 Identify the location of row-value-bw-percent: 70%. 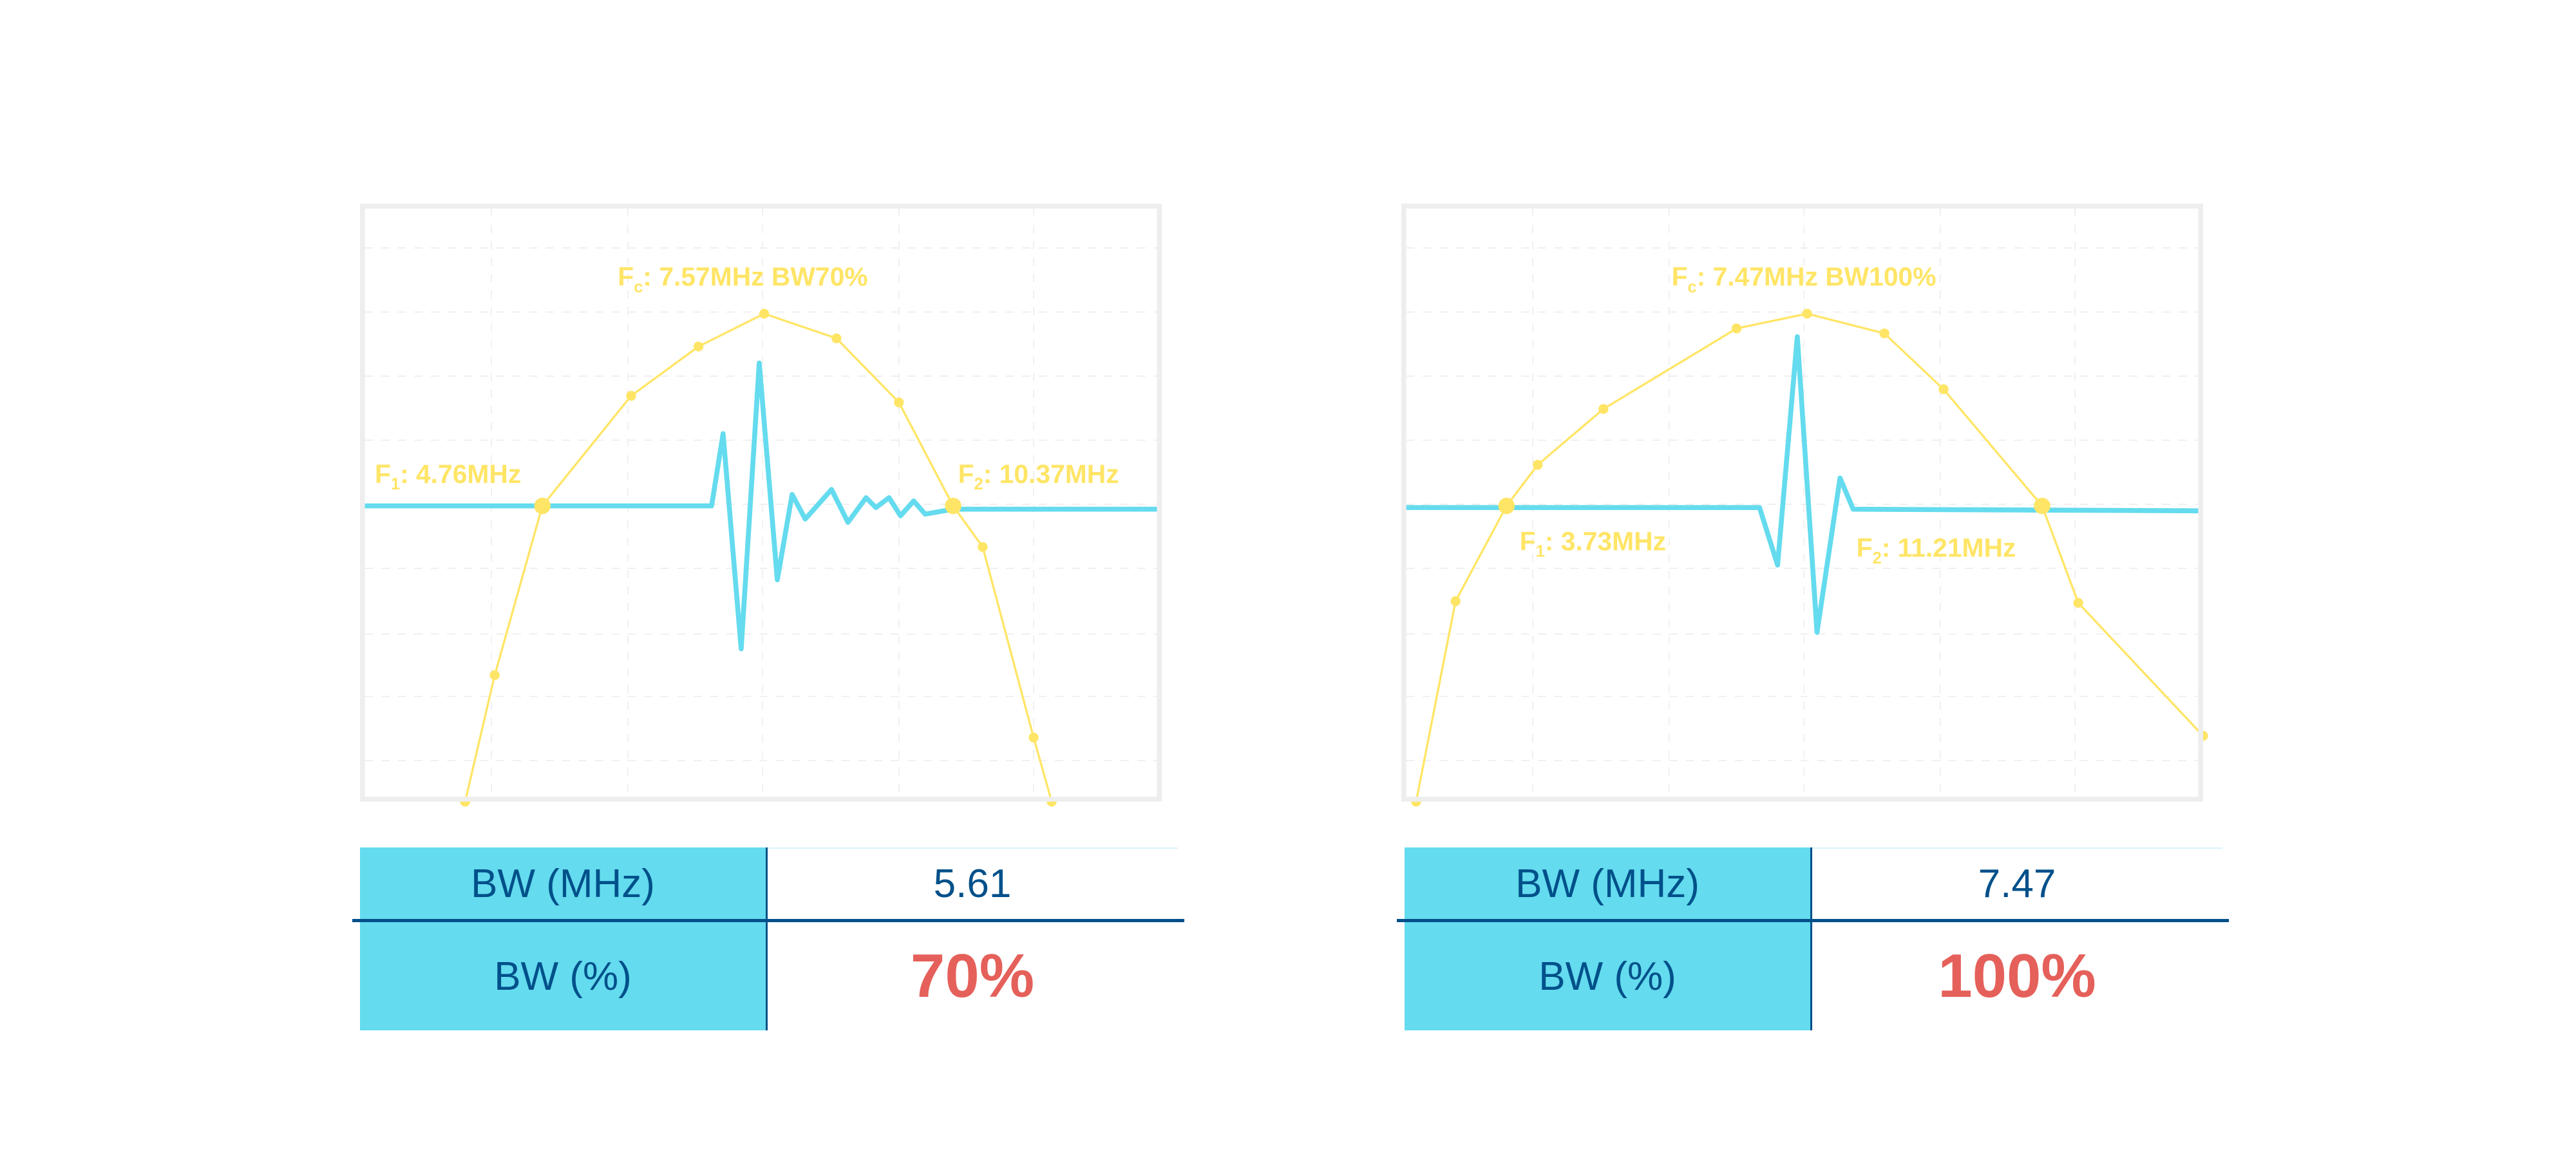
(973, 975).